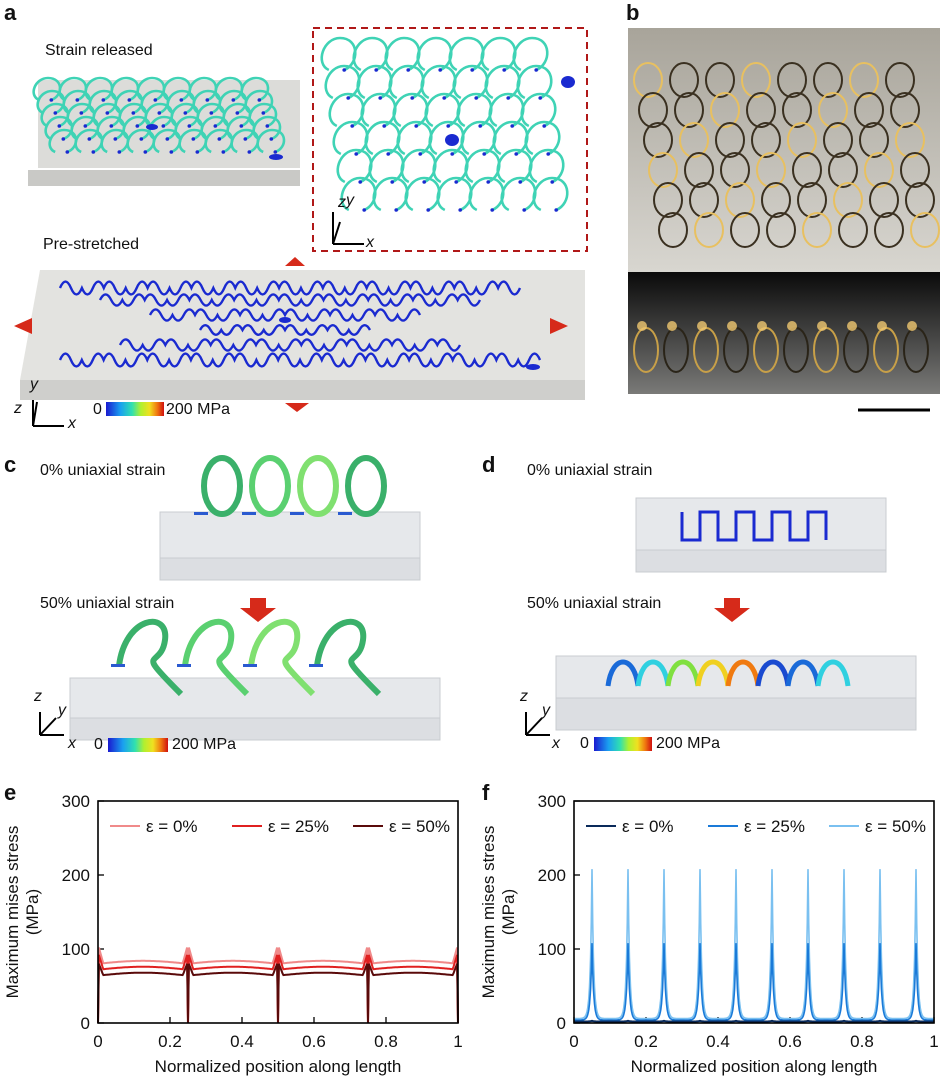 The width and height of the screenshot is (946, 1082). Describe the element at coordinates (170, 1041) in the screenshot. I see `x-tick-label: 0.2` at that location.